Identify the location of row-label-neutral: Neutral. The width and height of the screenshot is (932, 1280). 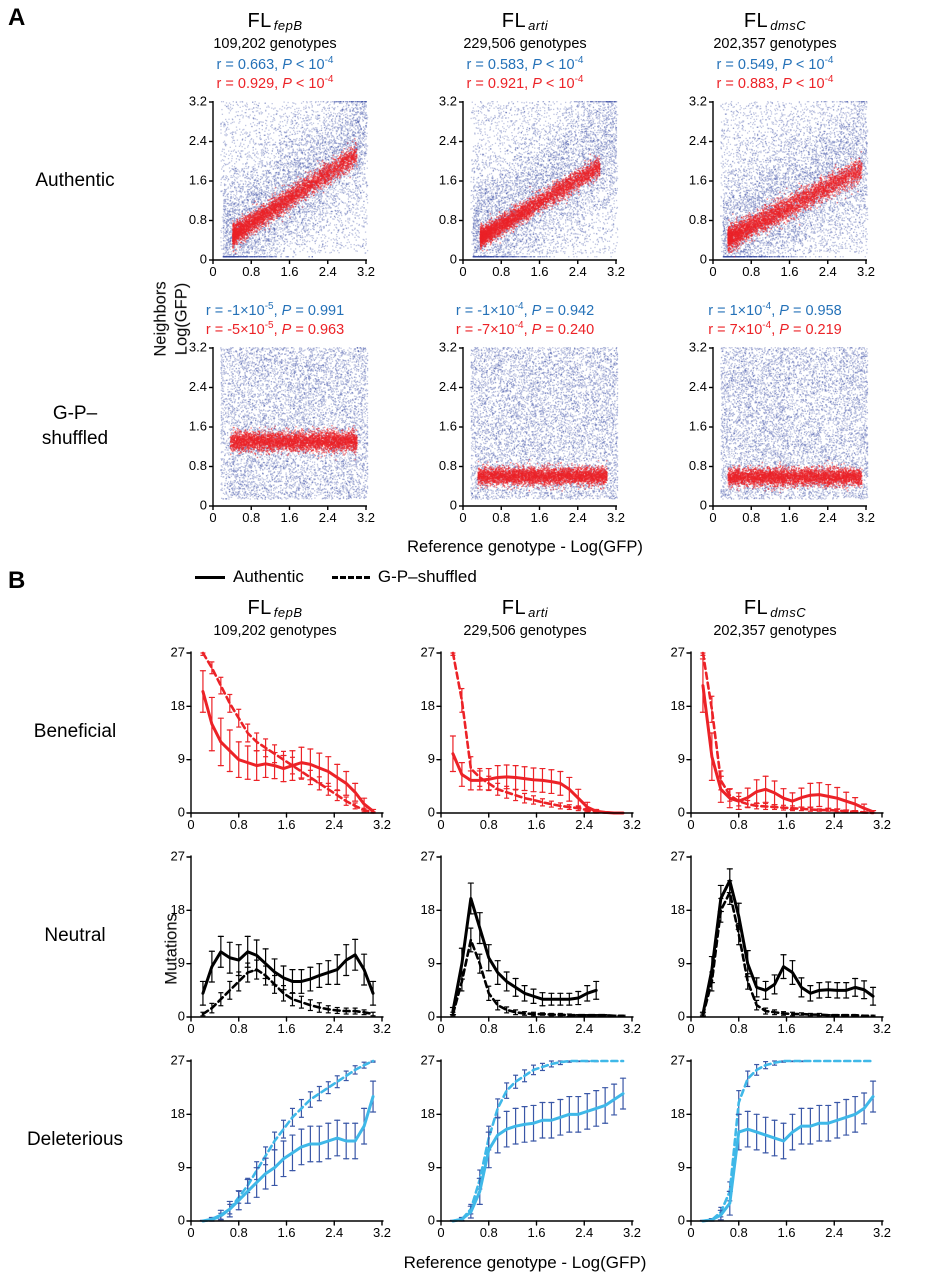
(75, 935).